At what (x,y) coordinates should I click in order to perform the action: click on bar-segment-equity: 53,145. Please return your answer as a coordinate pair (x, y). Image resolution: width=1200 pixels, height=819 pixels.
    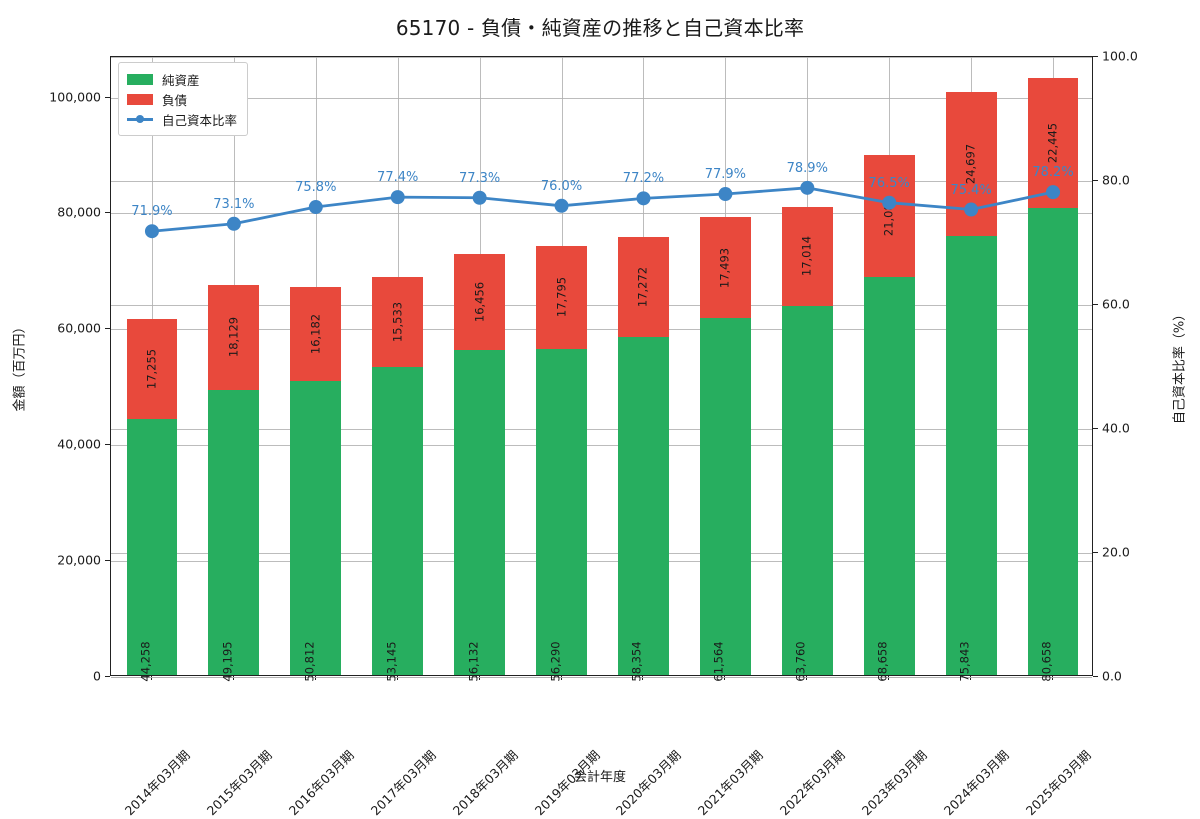
    Looking at the image, I should click on (398, 524).